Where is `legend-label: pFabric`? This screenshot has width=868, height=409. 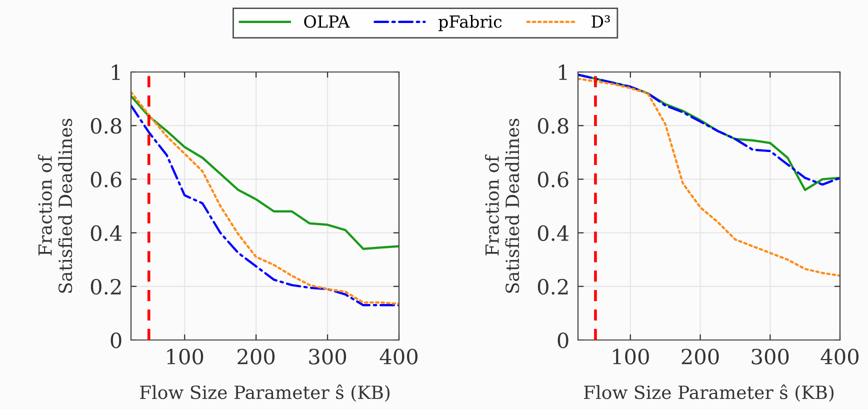 legend-label: pFabric is located at coordinates (470, 23).